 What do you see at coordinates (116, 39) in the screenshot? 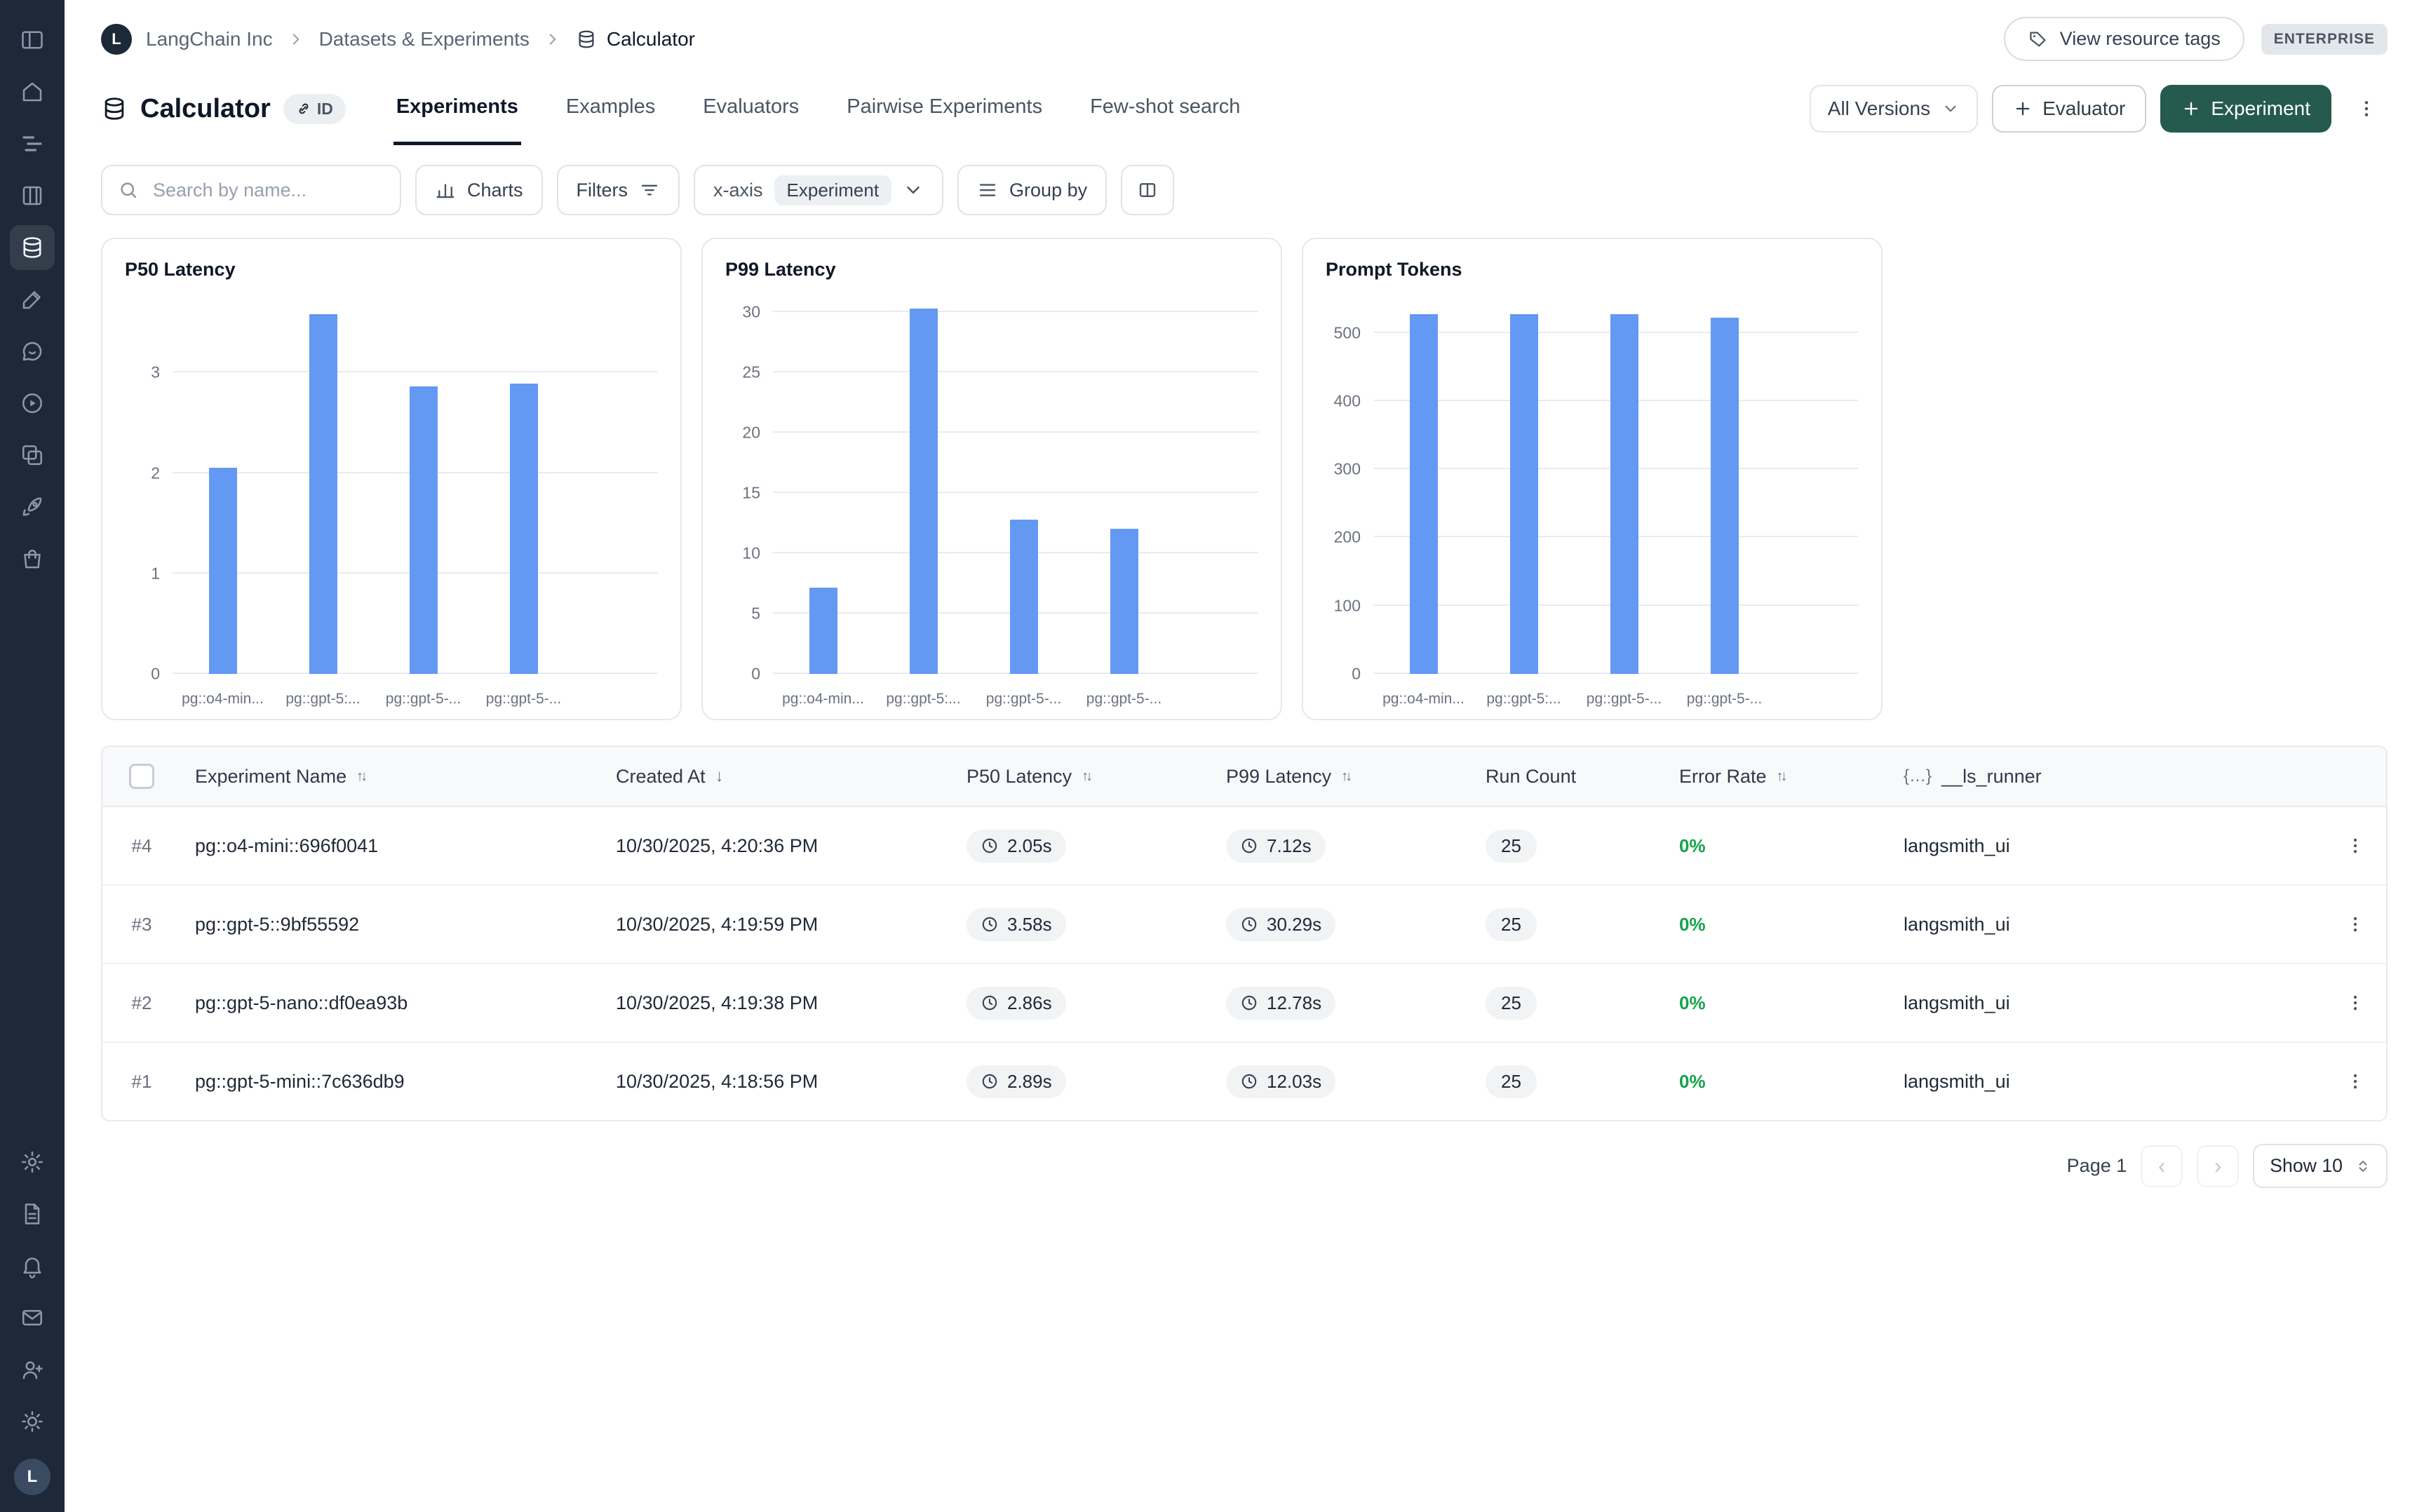
I see `org-avatar: L` at bounding box center [116, 39].